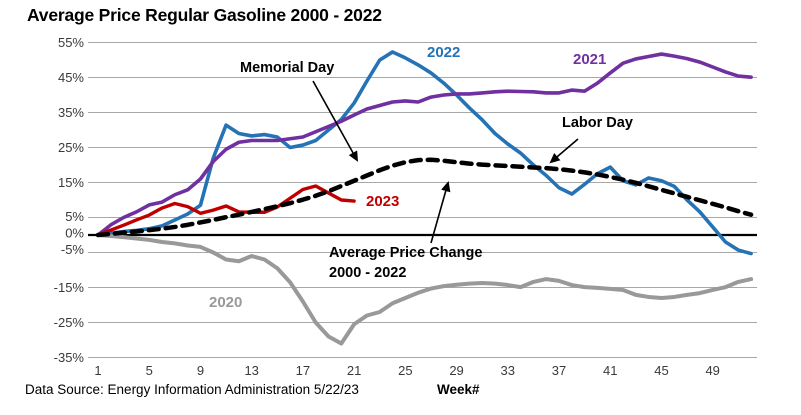 The width and height of the screenshot is (801, 415). What do you see at coordinates (590, 59) in the screenshot?
I see `series-label-2021: 2021` at bounding box center [590, 59].